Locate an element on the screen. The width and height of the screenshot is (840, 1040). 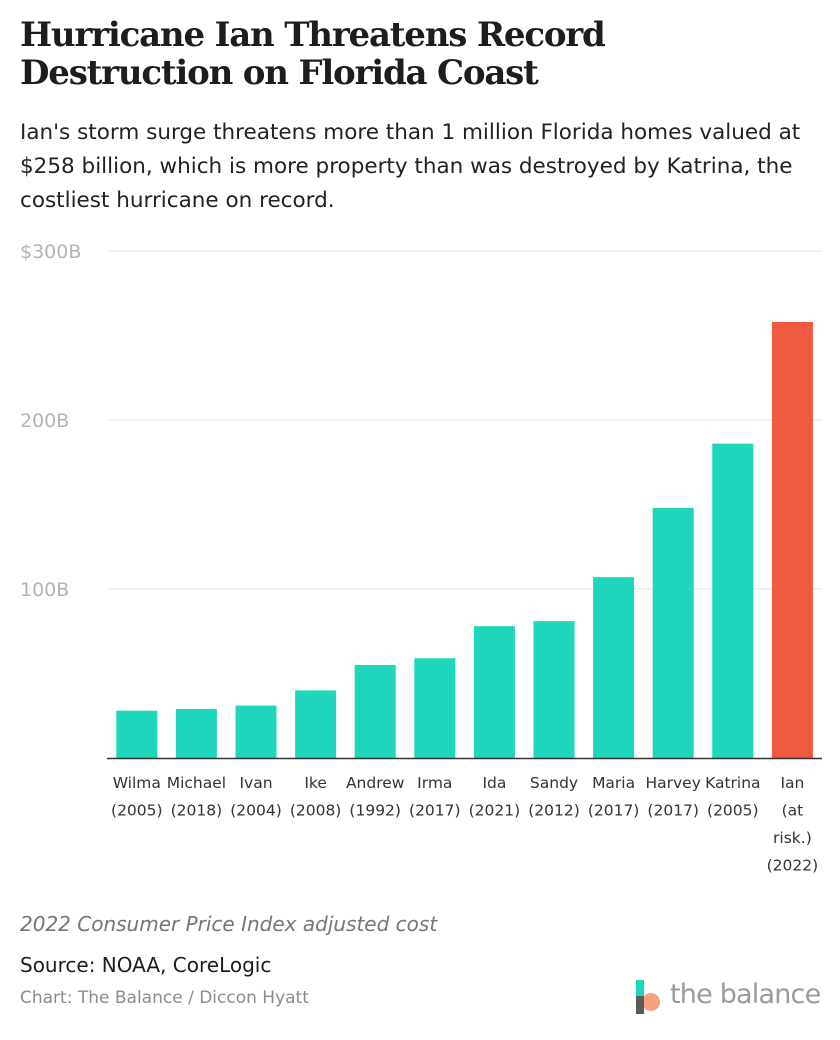
x-tick-label: Ida (2021) is located at coordinates (495, 797).